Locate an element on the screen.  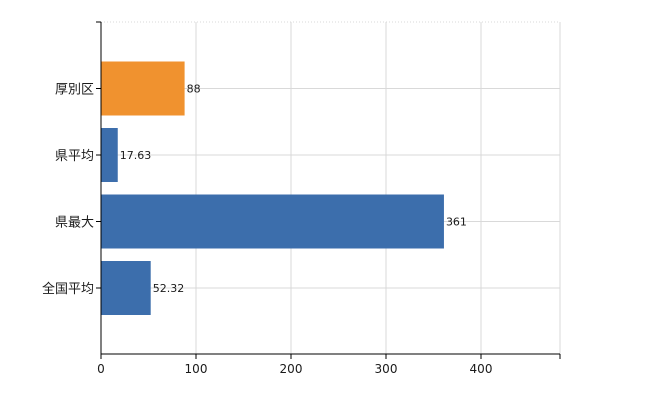
x-tick-label: 400 is located at coordinates (481, 369).